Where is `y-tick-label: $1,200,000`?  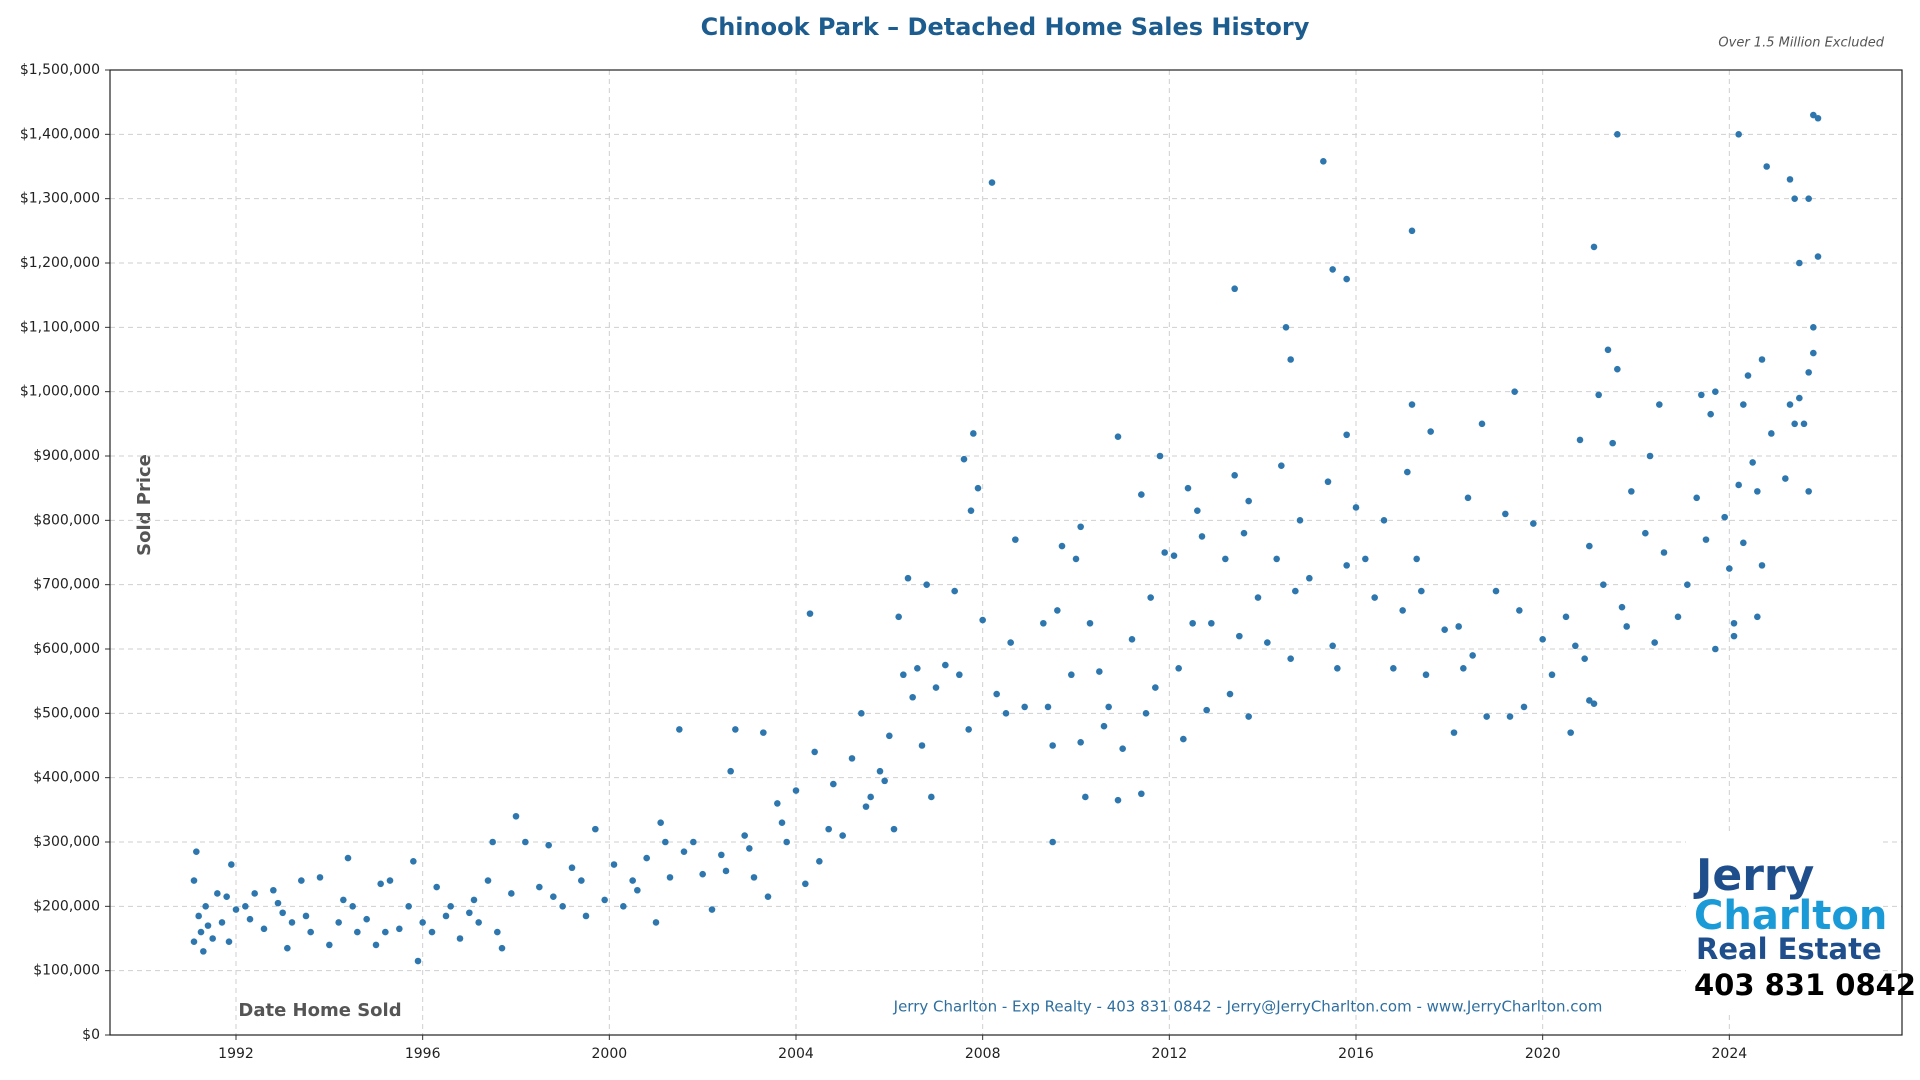 y-tick-label: $1,200,000 is located at coordinates (60, 263).